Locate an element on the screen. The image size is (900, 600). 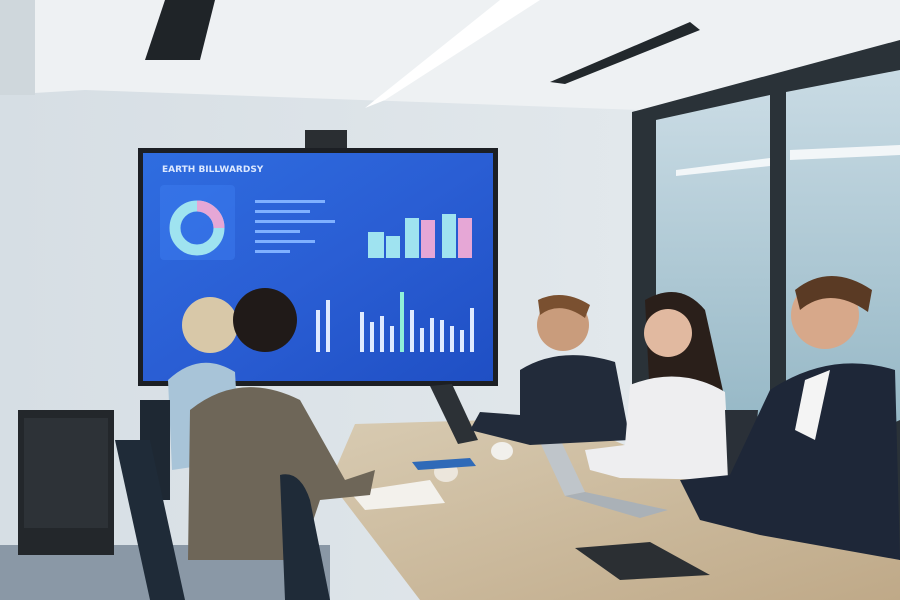
screen-bars is located at coordinates (420, 236).